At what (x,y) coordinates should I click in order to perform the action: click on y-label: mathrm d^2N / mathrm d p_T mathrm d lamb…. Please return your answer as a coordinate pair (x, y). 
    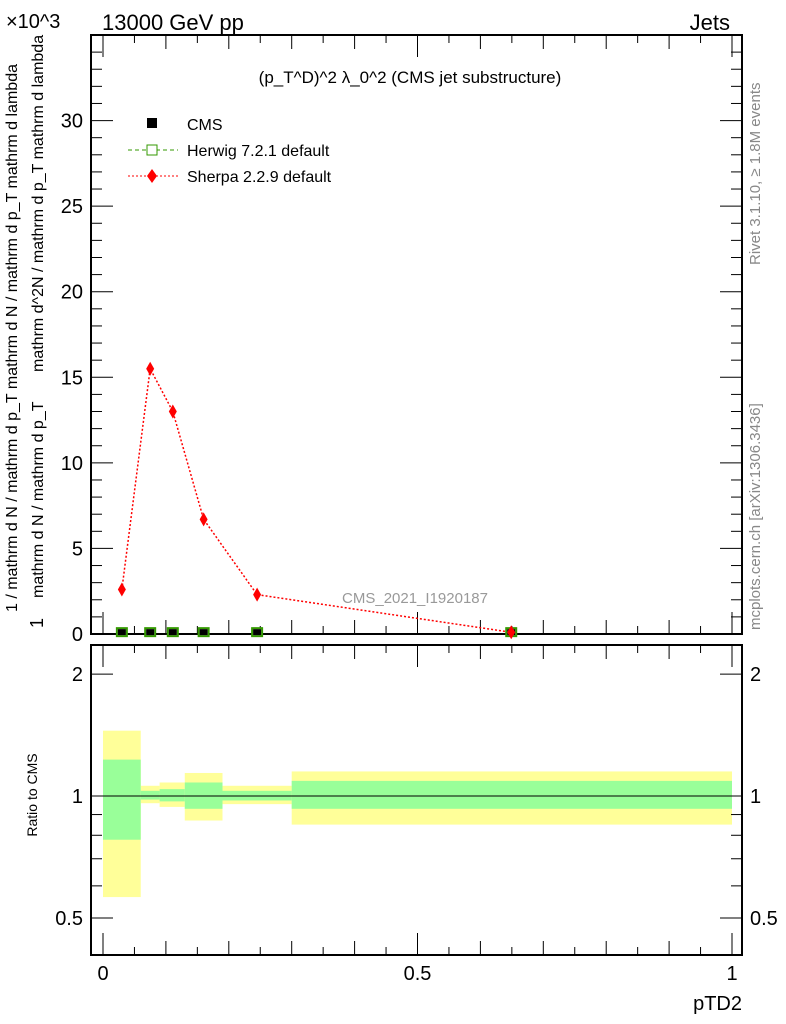
    Looking at the image, I should click on (38, 203).